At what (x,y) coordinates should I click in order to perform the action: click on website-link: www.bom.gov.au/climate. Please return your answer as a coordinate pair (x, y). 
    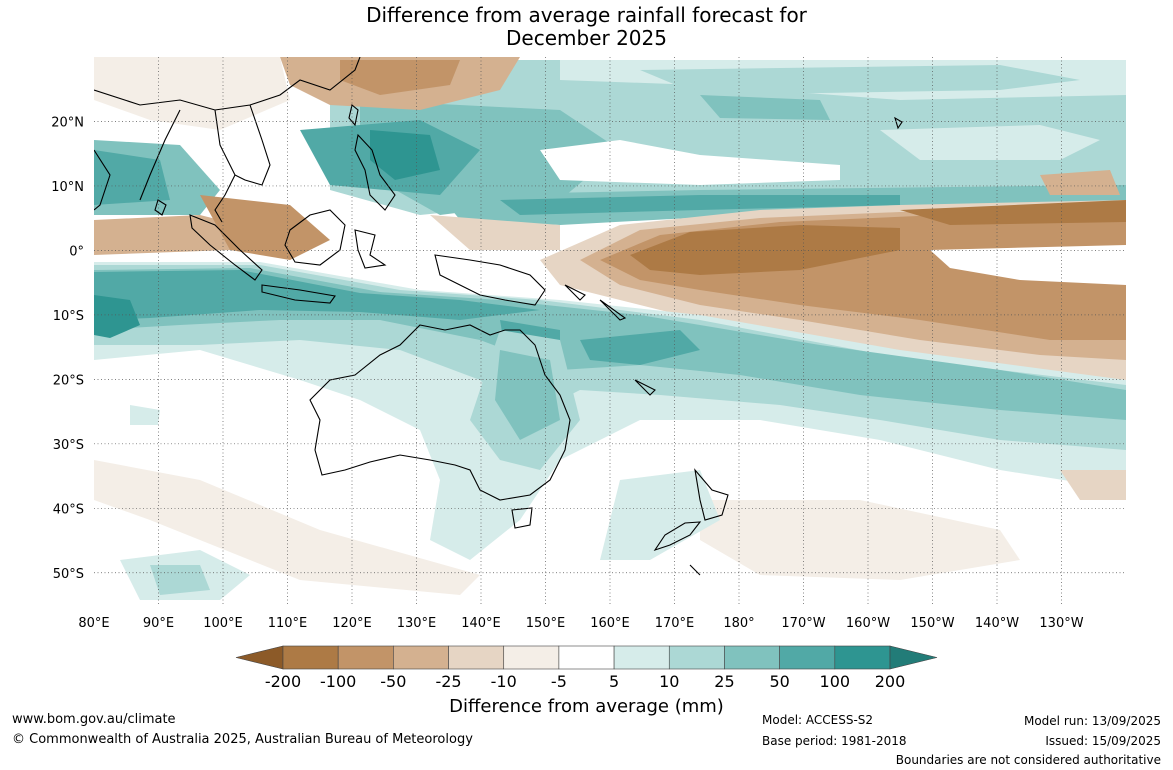
    Looking at the image, I should click on (94, 719).